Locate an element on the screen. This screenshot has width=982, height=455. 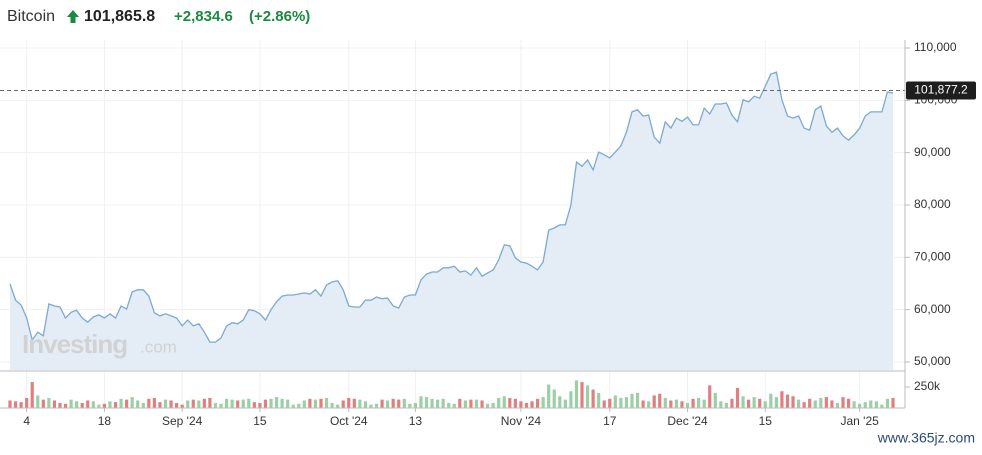
x-tick-label: Dec '24 is located at coordinates (687, 421).